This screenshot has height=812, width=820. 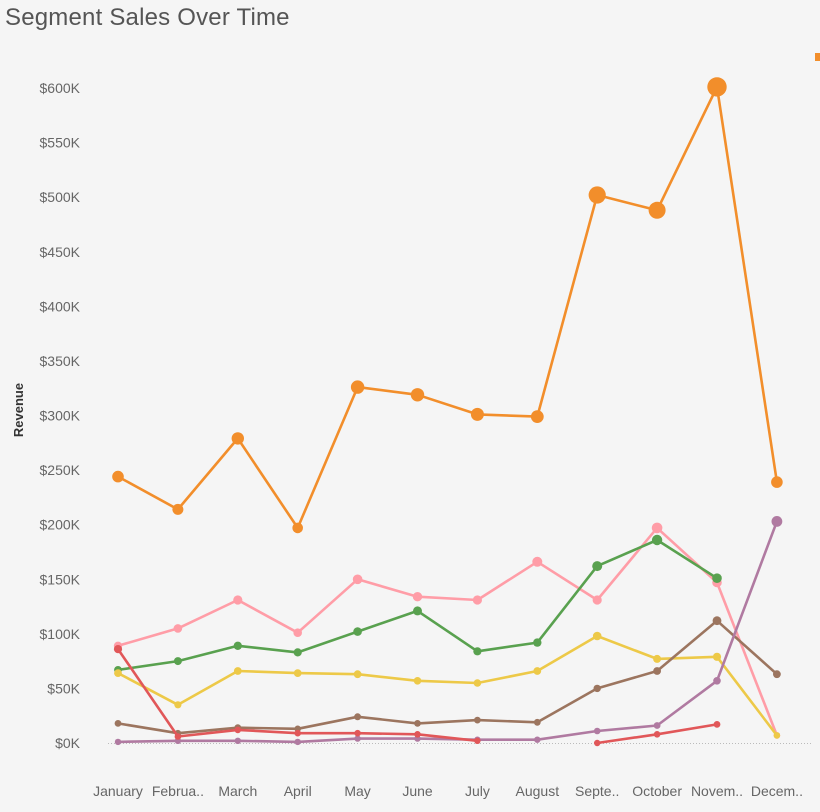 What do you see at coordinates (147, 17) in the screenshot?
I see `chart-title: Segment Sales Over Time` at bounding box center [147, 17].